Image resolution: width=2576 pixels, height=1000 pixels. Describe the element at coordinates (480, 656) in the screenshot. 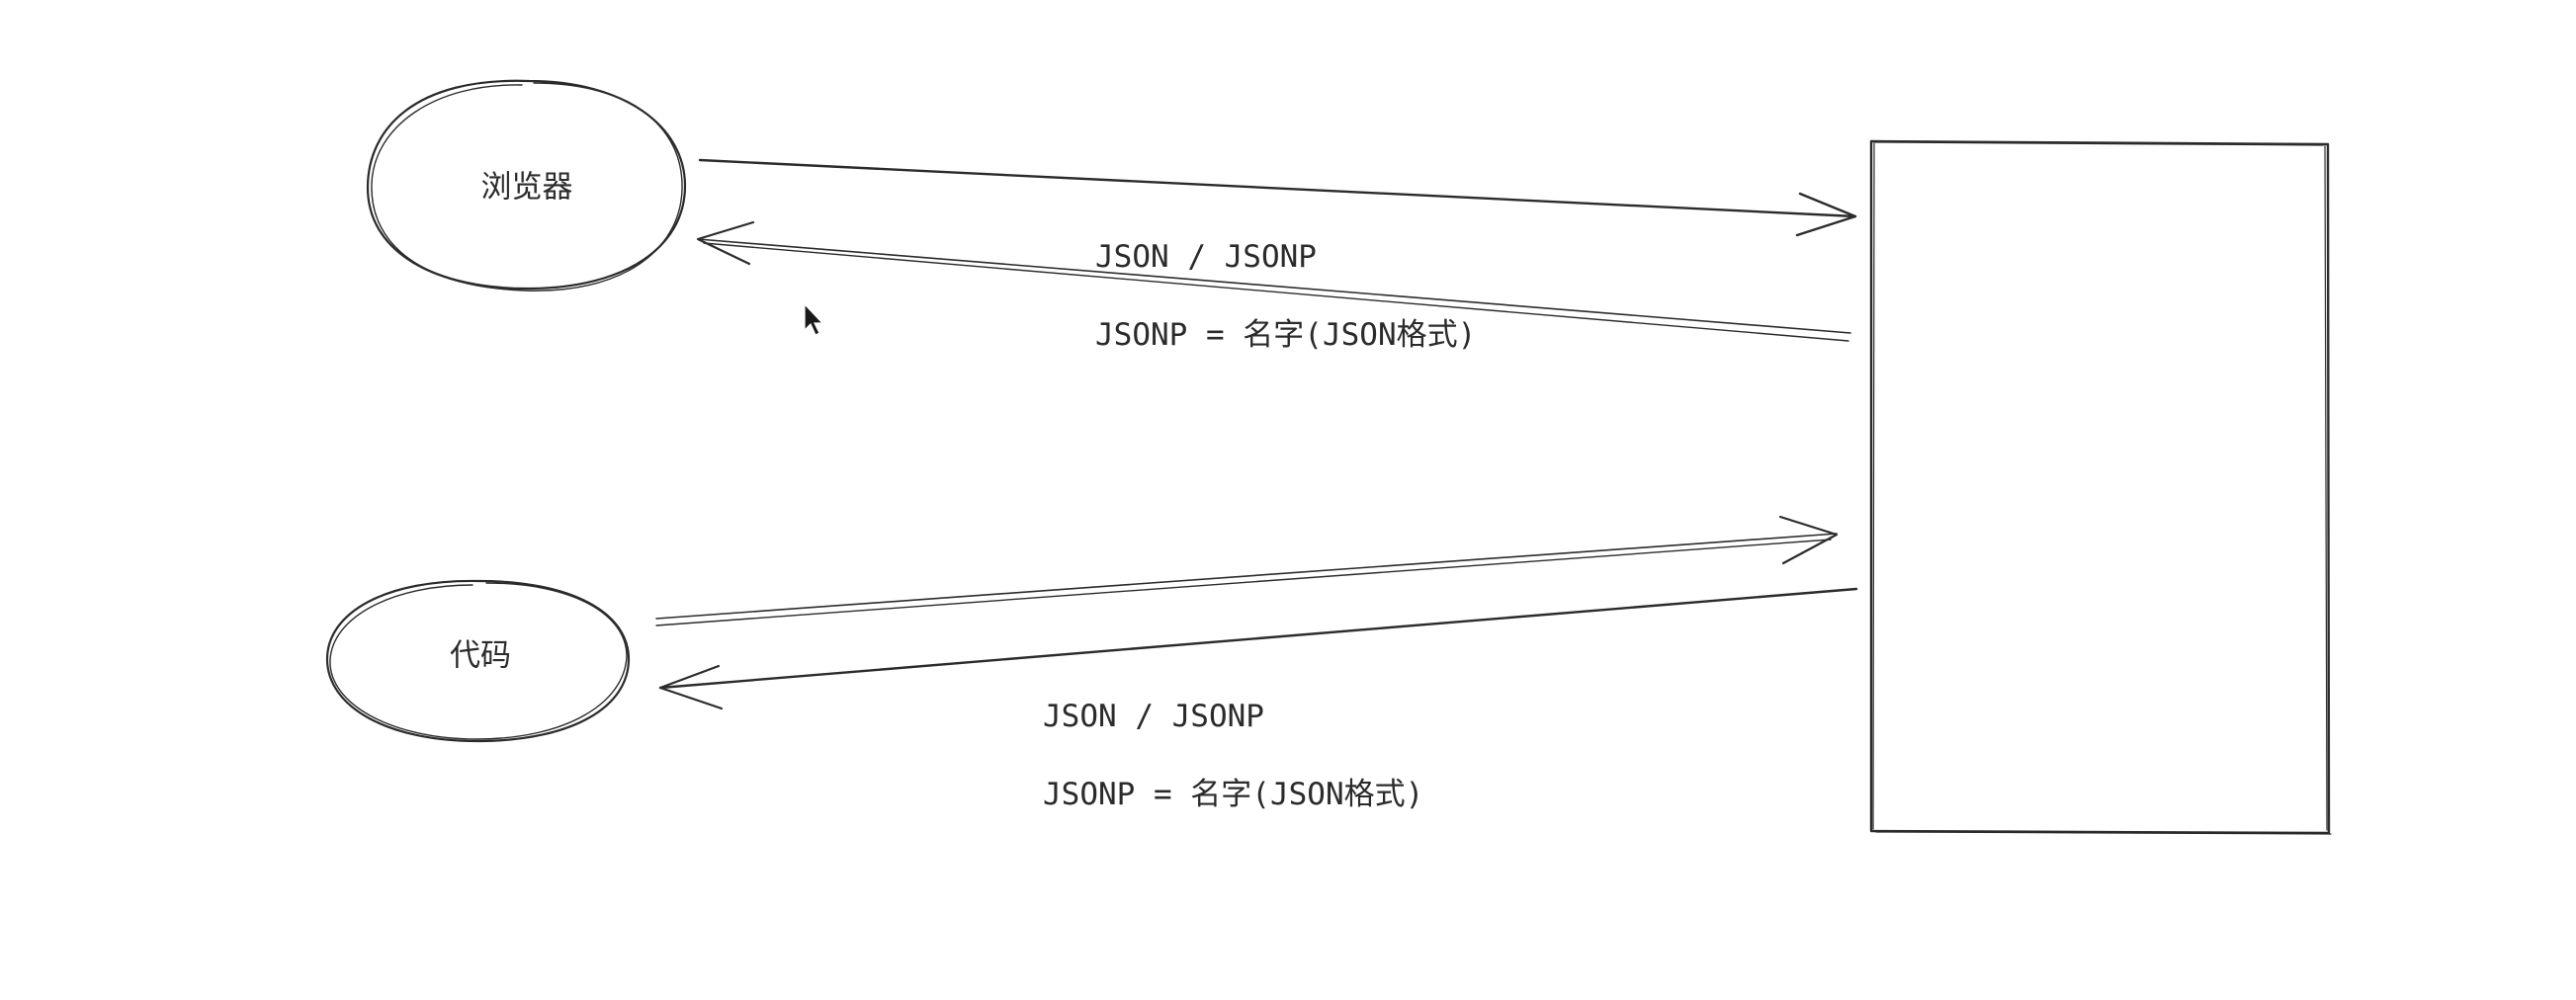

I see `code-label: 代码` at that location.